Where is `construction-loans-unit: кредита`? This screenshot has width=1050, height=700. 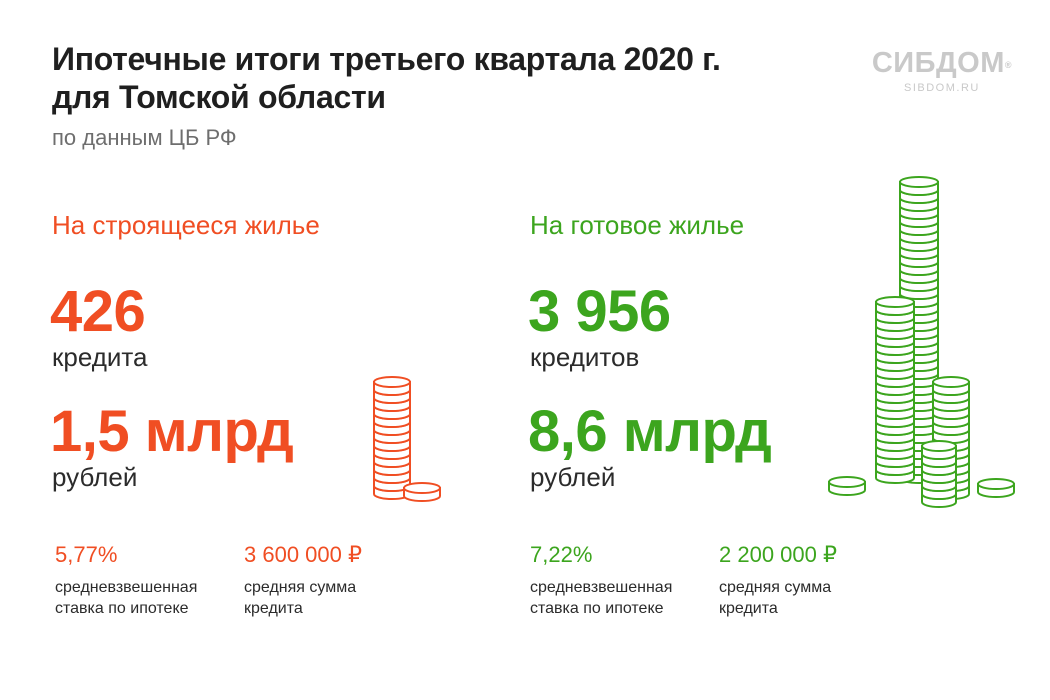 construction-loans-unit: кредита is located at coordinates (100, 357).